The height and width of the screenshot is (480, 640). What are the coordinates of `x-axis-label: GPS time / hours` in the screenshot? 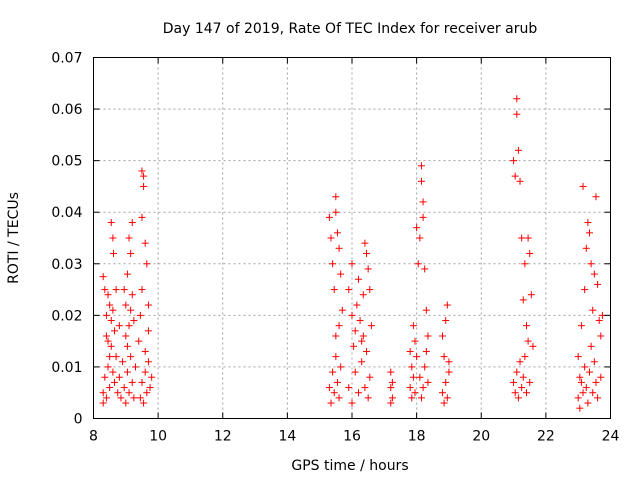 It's located at (349, 466).